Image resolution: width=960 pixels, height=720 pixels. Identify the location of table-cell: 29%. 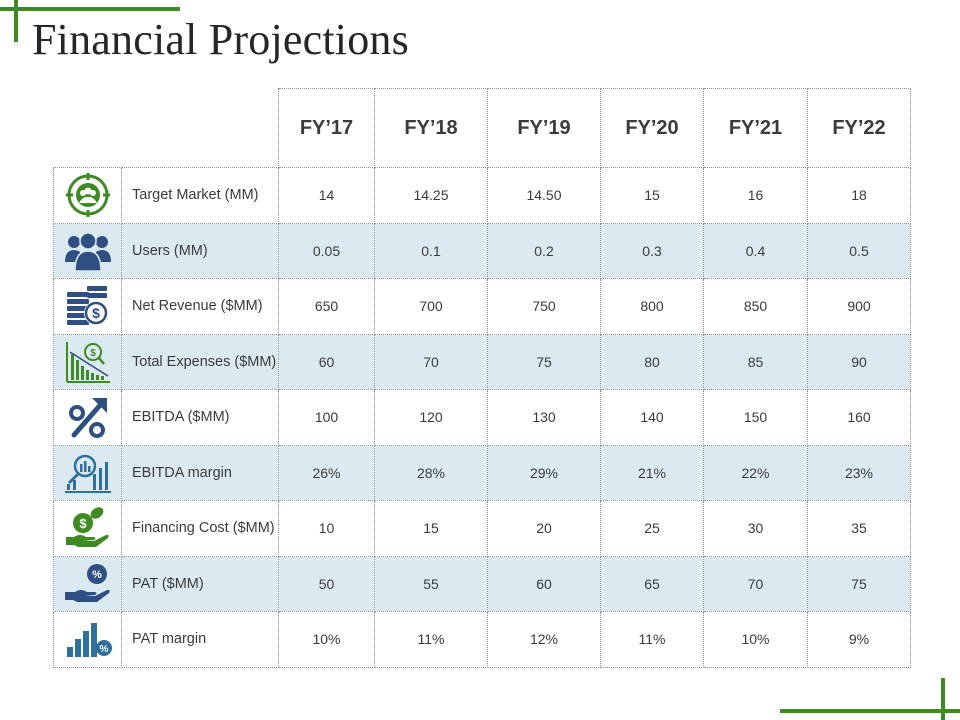
(544, 472).